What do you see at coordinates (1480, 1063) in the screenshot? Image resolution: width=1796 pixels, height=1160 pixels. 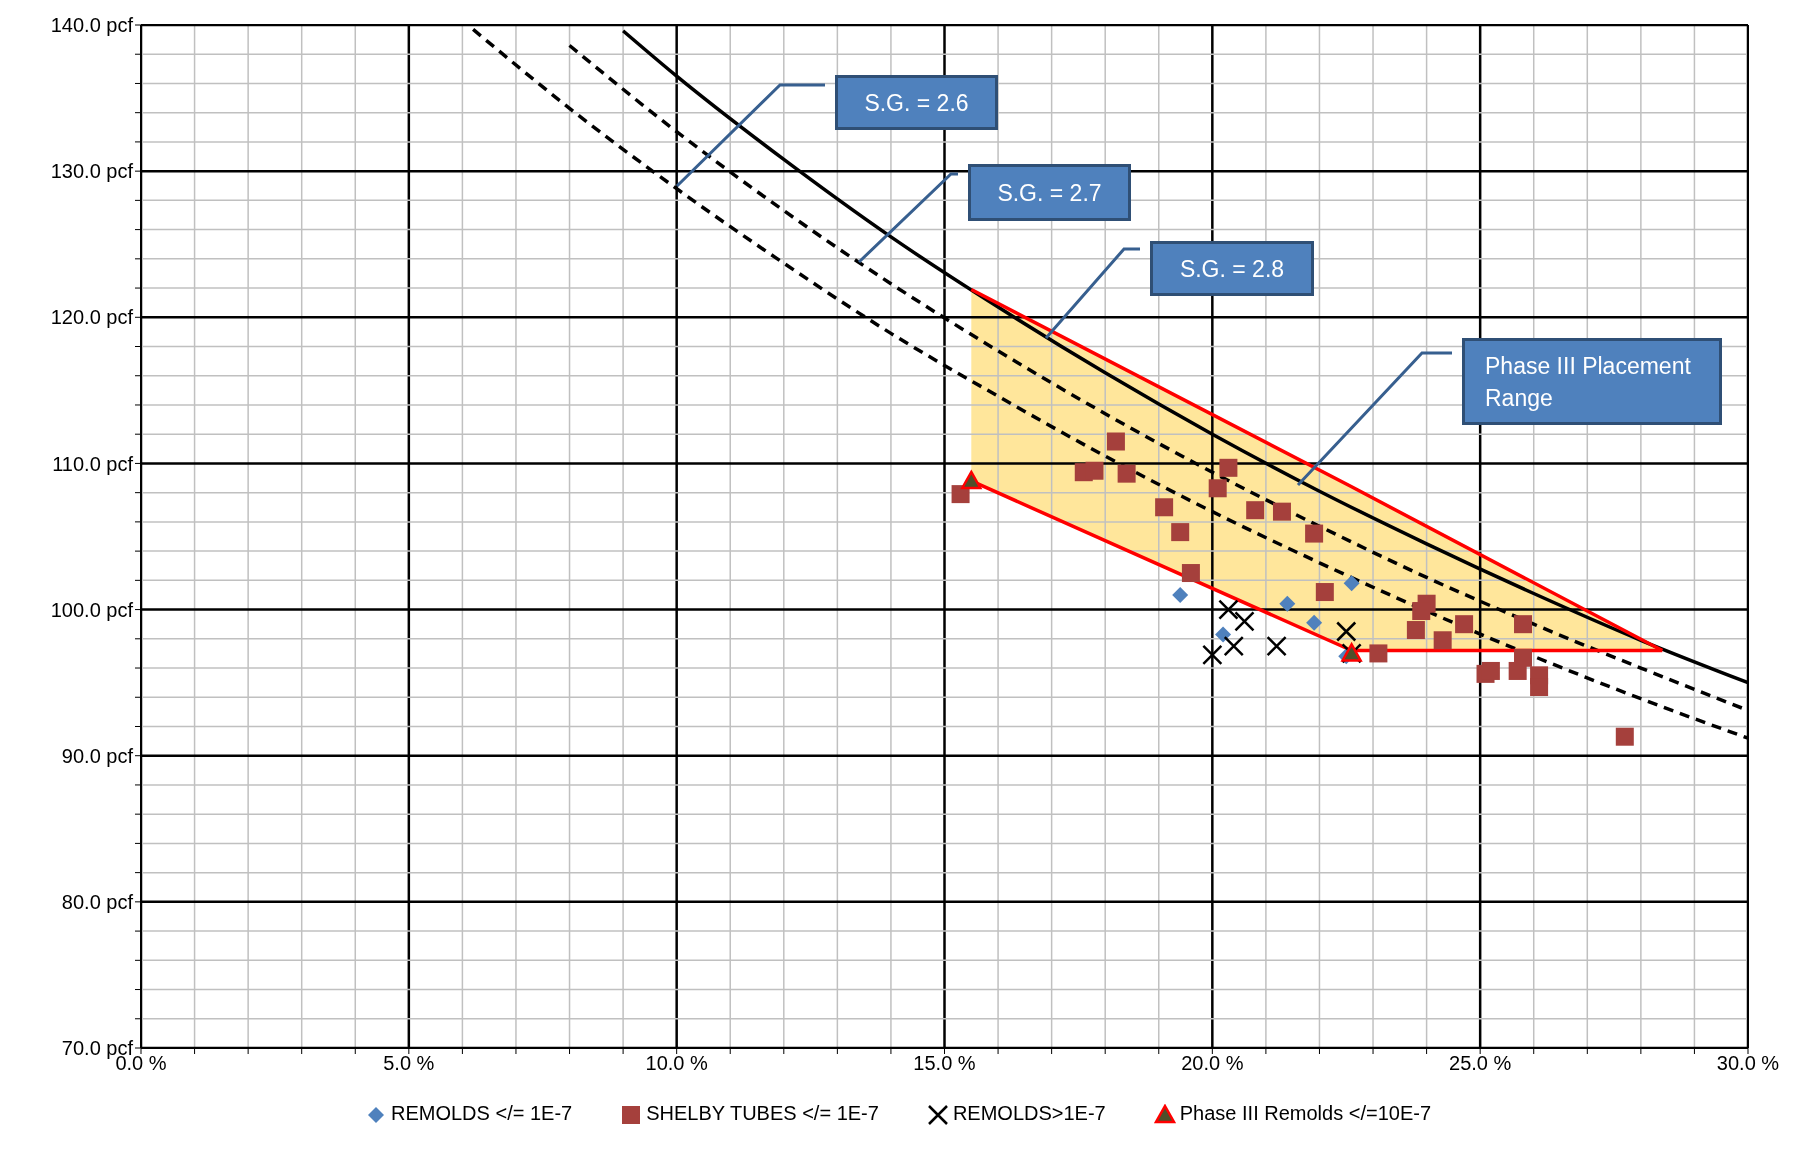 I see `x-tick-label: 25.0 %` at bounding box center [1480, 1063].